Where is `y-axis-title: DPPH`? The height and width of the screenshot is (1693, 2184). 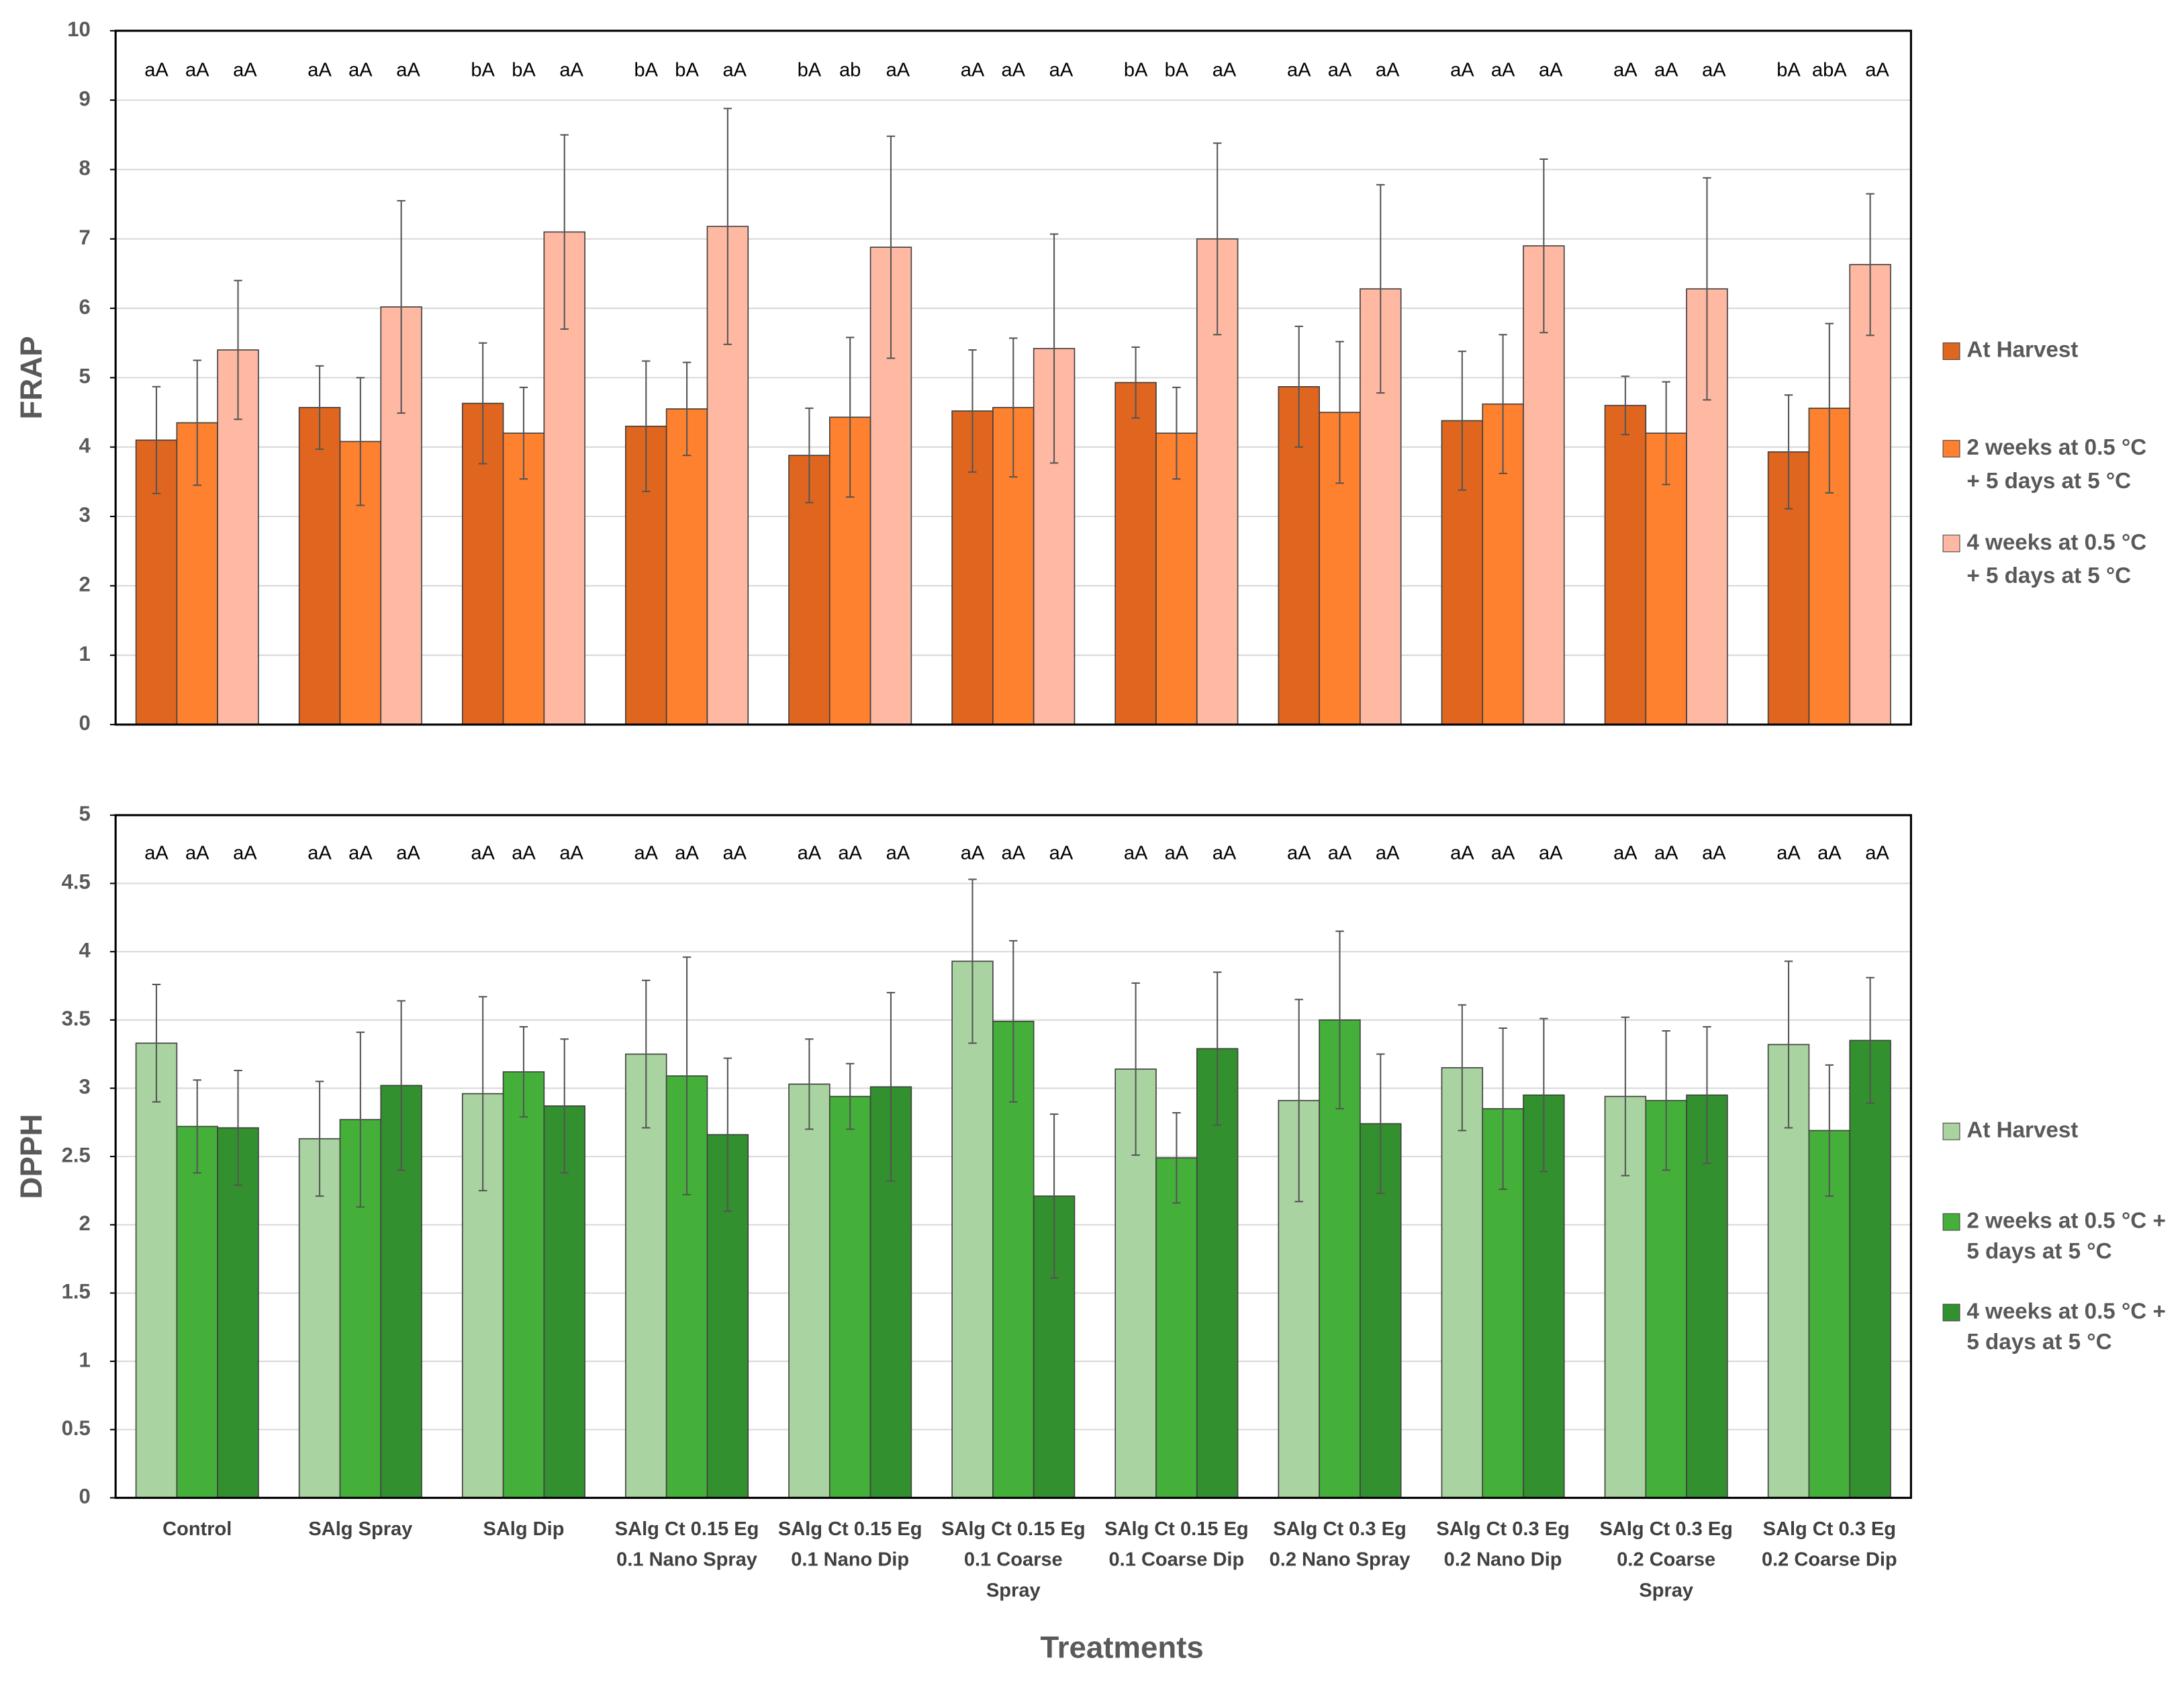 y-axis-title: DPPH is located at coordinates (31, 1156).